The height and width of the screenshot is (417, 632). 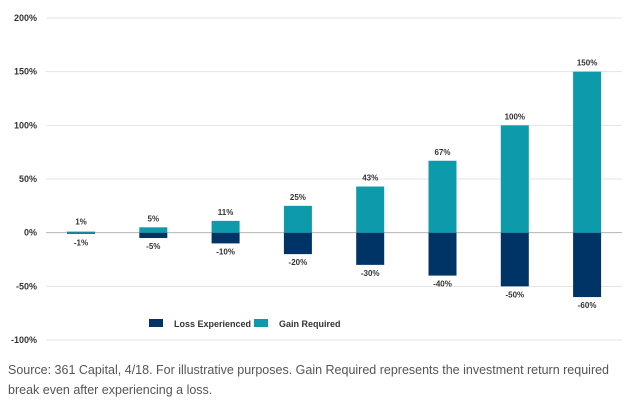 What do you see at coordinates (156, 323) in the screenshot?
I see `legend-swatch-loss-experienced` at bounding box center [156, 323].